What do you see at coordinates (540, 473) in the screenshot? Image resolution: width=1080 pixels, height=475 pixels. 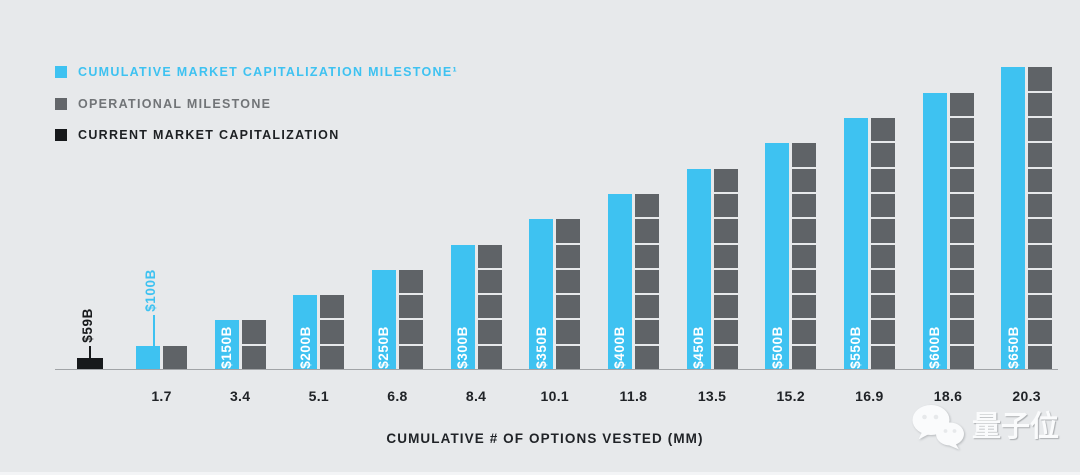 I see `bottom-strip` at bounding box center [540, 473].